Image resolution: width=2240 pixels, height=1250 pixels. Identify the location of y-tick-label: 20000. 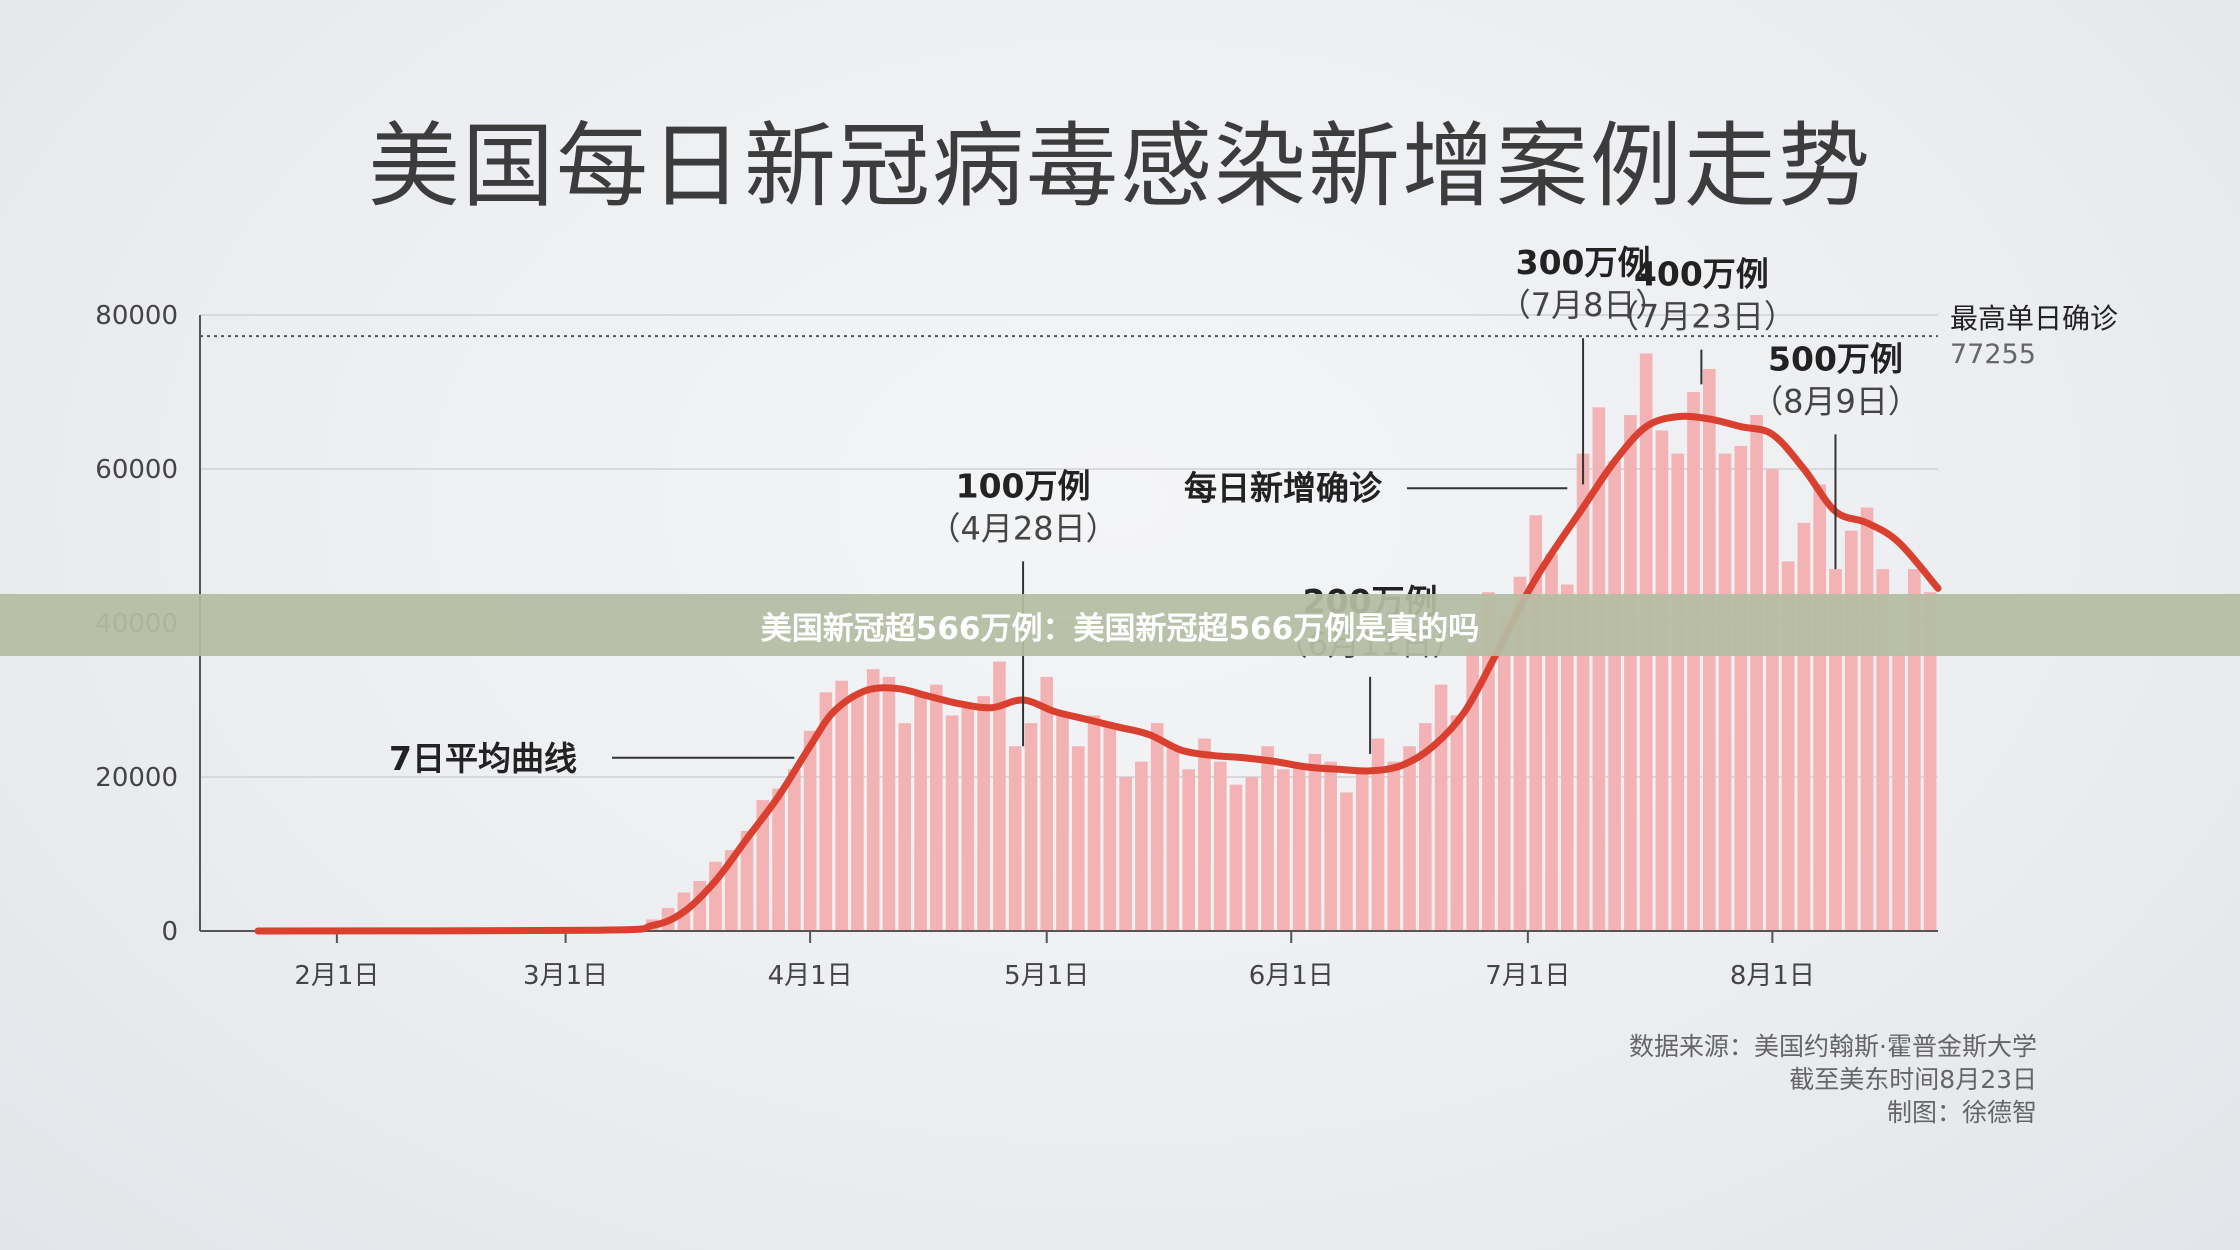
(136, 778).